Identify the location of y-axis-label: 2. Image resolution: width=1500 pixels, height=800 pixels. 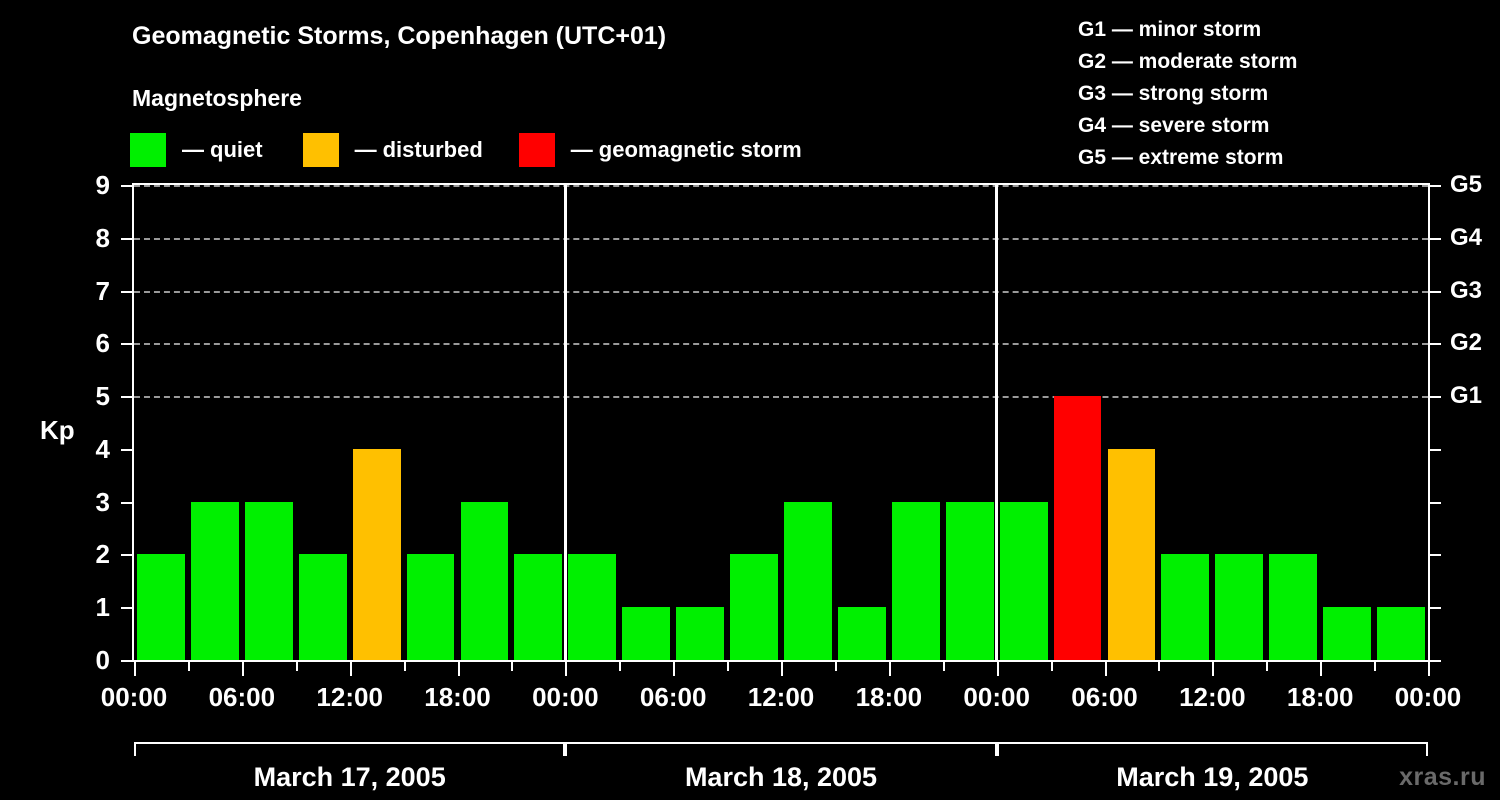
(102, 554).